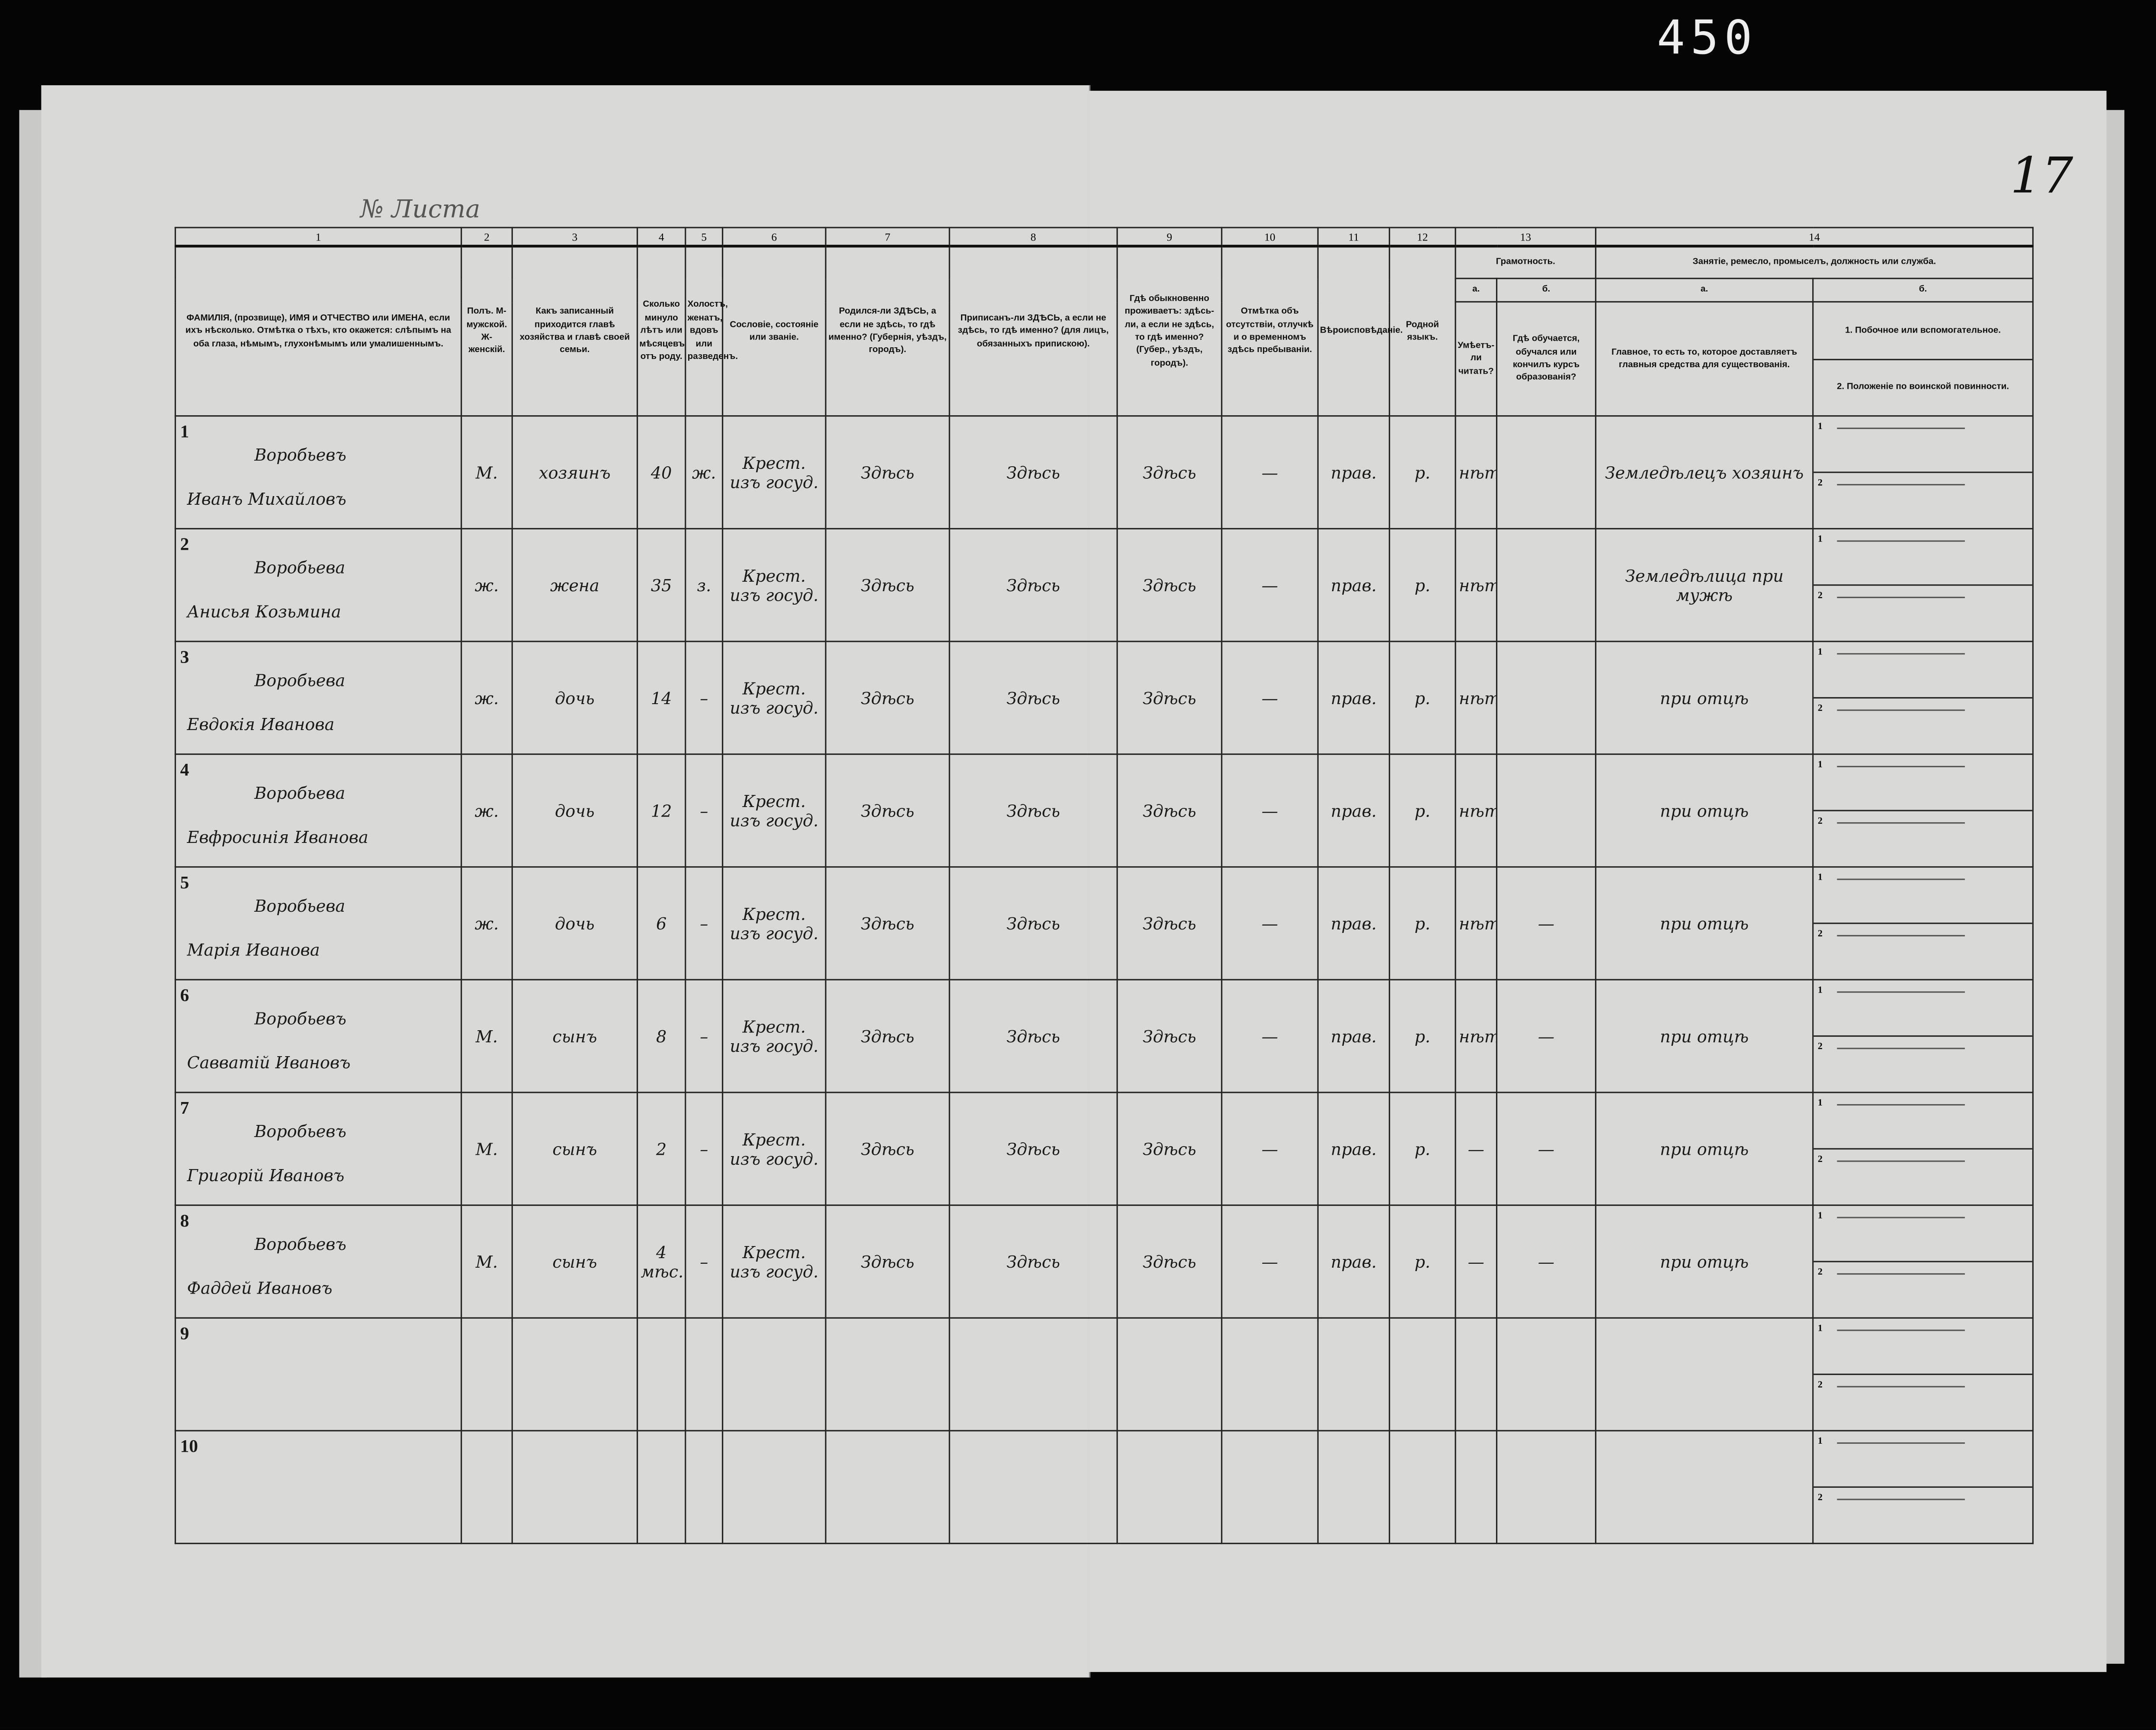 Image resolution: width=2156 pixels, height=1730 pixels. Describe the element at coordinates (318, 238) in the screenshot. I see `column-number: 1` at that location.